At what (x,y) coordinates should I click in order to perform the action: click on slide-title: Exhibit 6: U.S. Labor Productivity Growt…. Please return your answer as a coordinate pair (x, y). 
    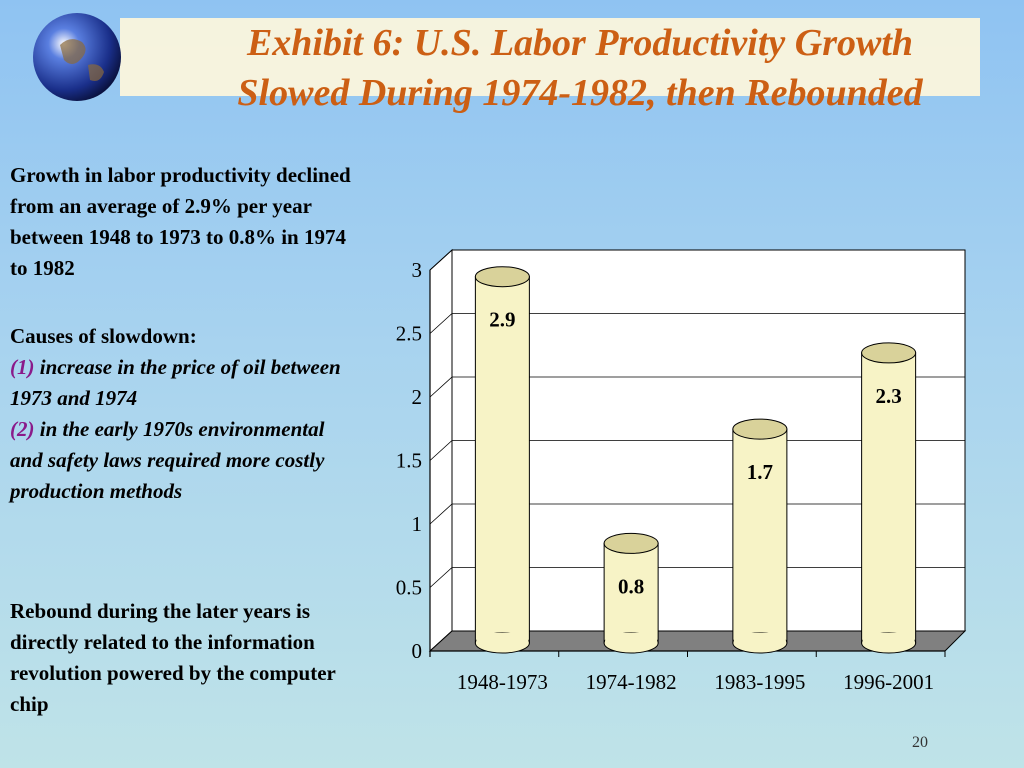
    Looking at the image, I should click on (580, 68).